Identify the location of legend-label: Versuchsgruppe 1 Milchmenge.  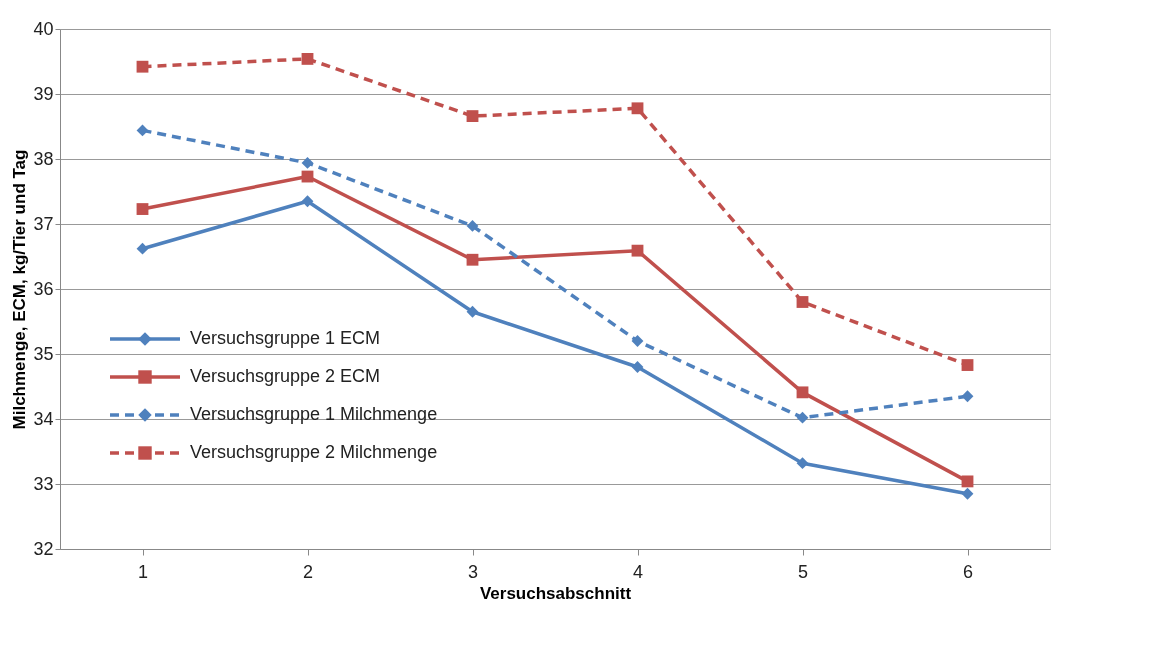
(314, 414).